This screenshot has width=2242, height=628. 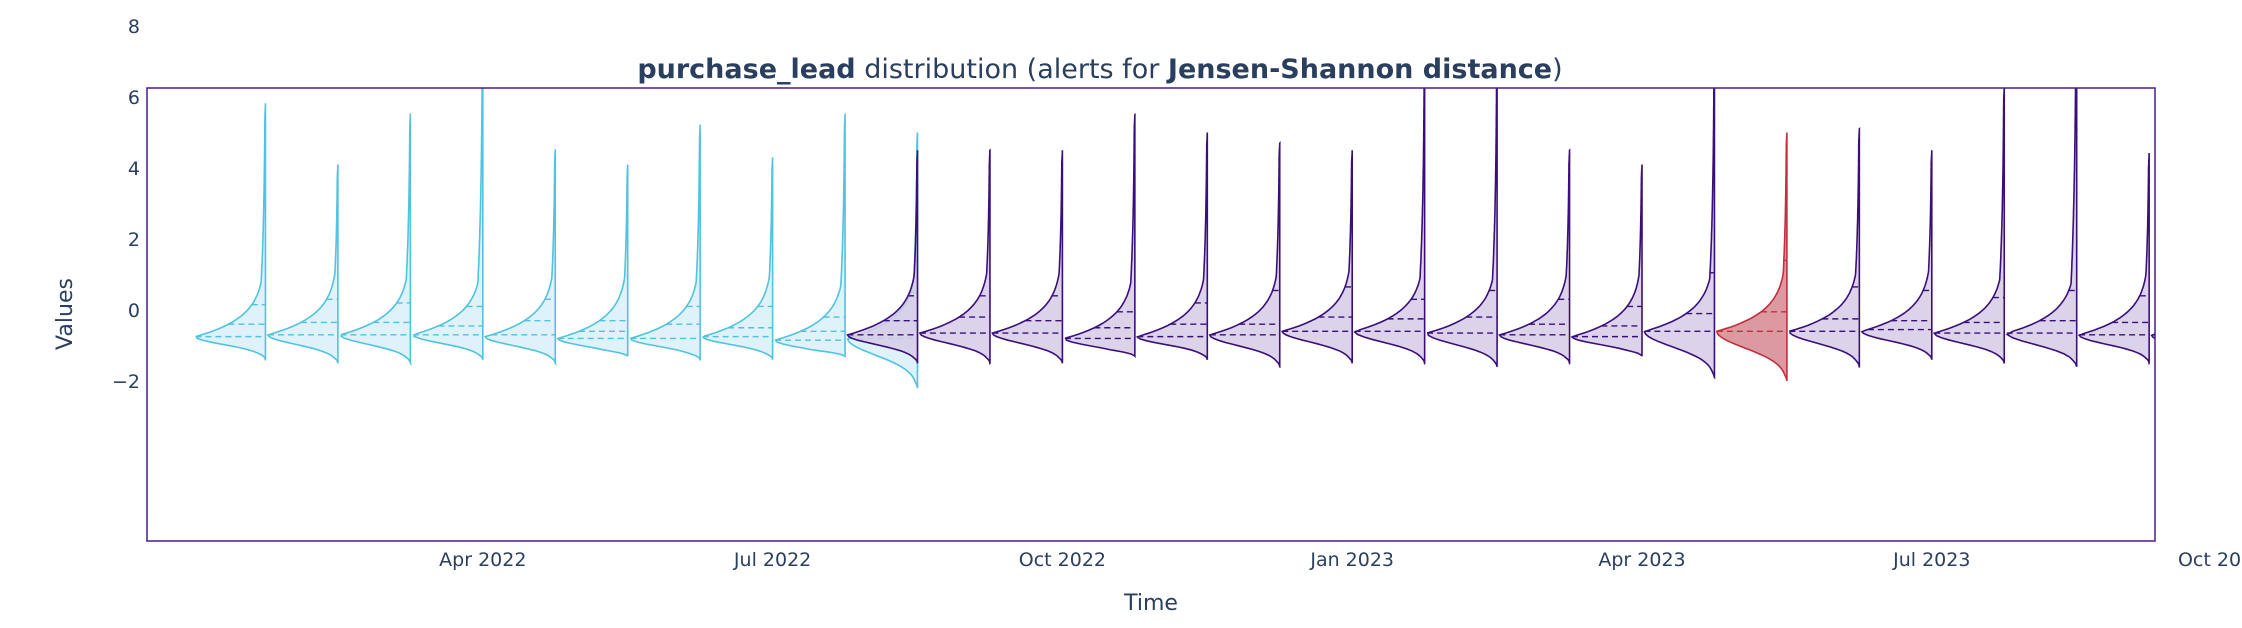 What do you see at coordinates (126, 382) in the screenshot?
I see `y-tick-label: −2` at bounding box center [126, 382].